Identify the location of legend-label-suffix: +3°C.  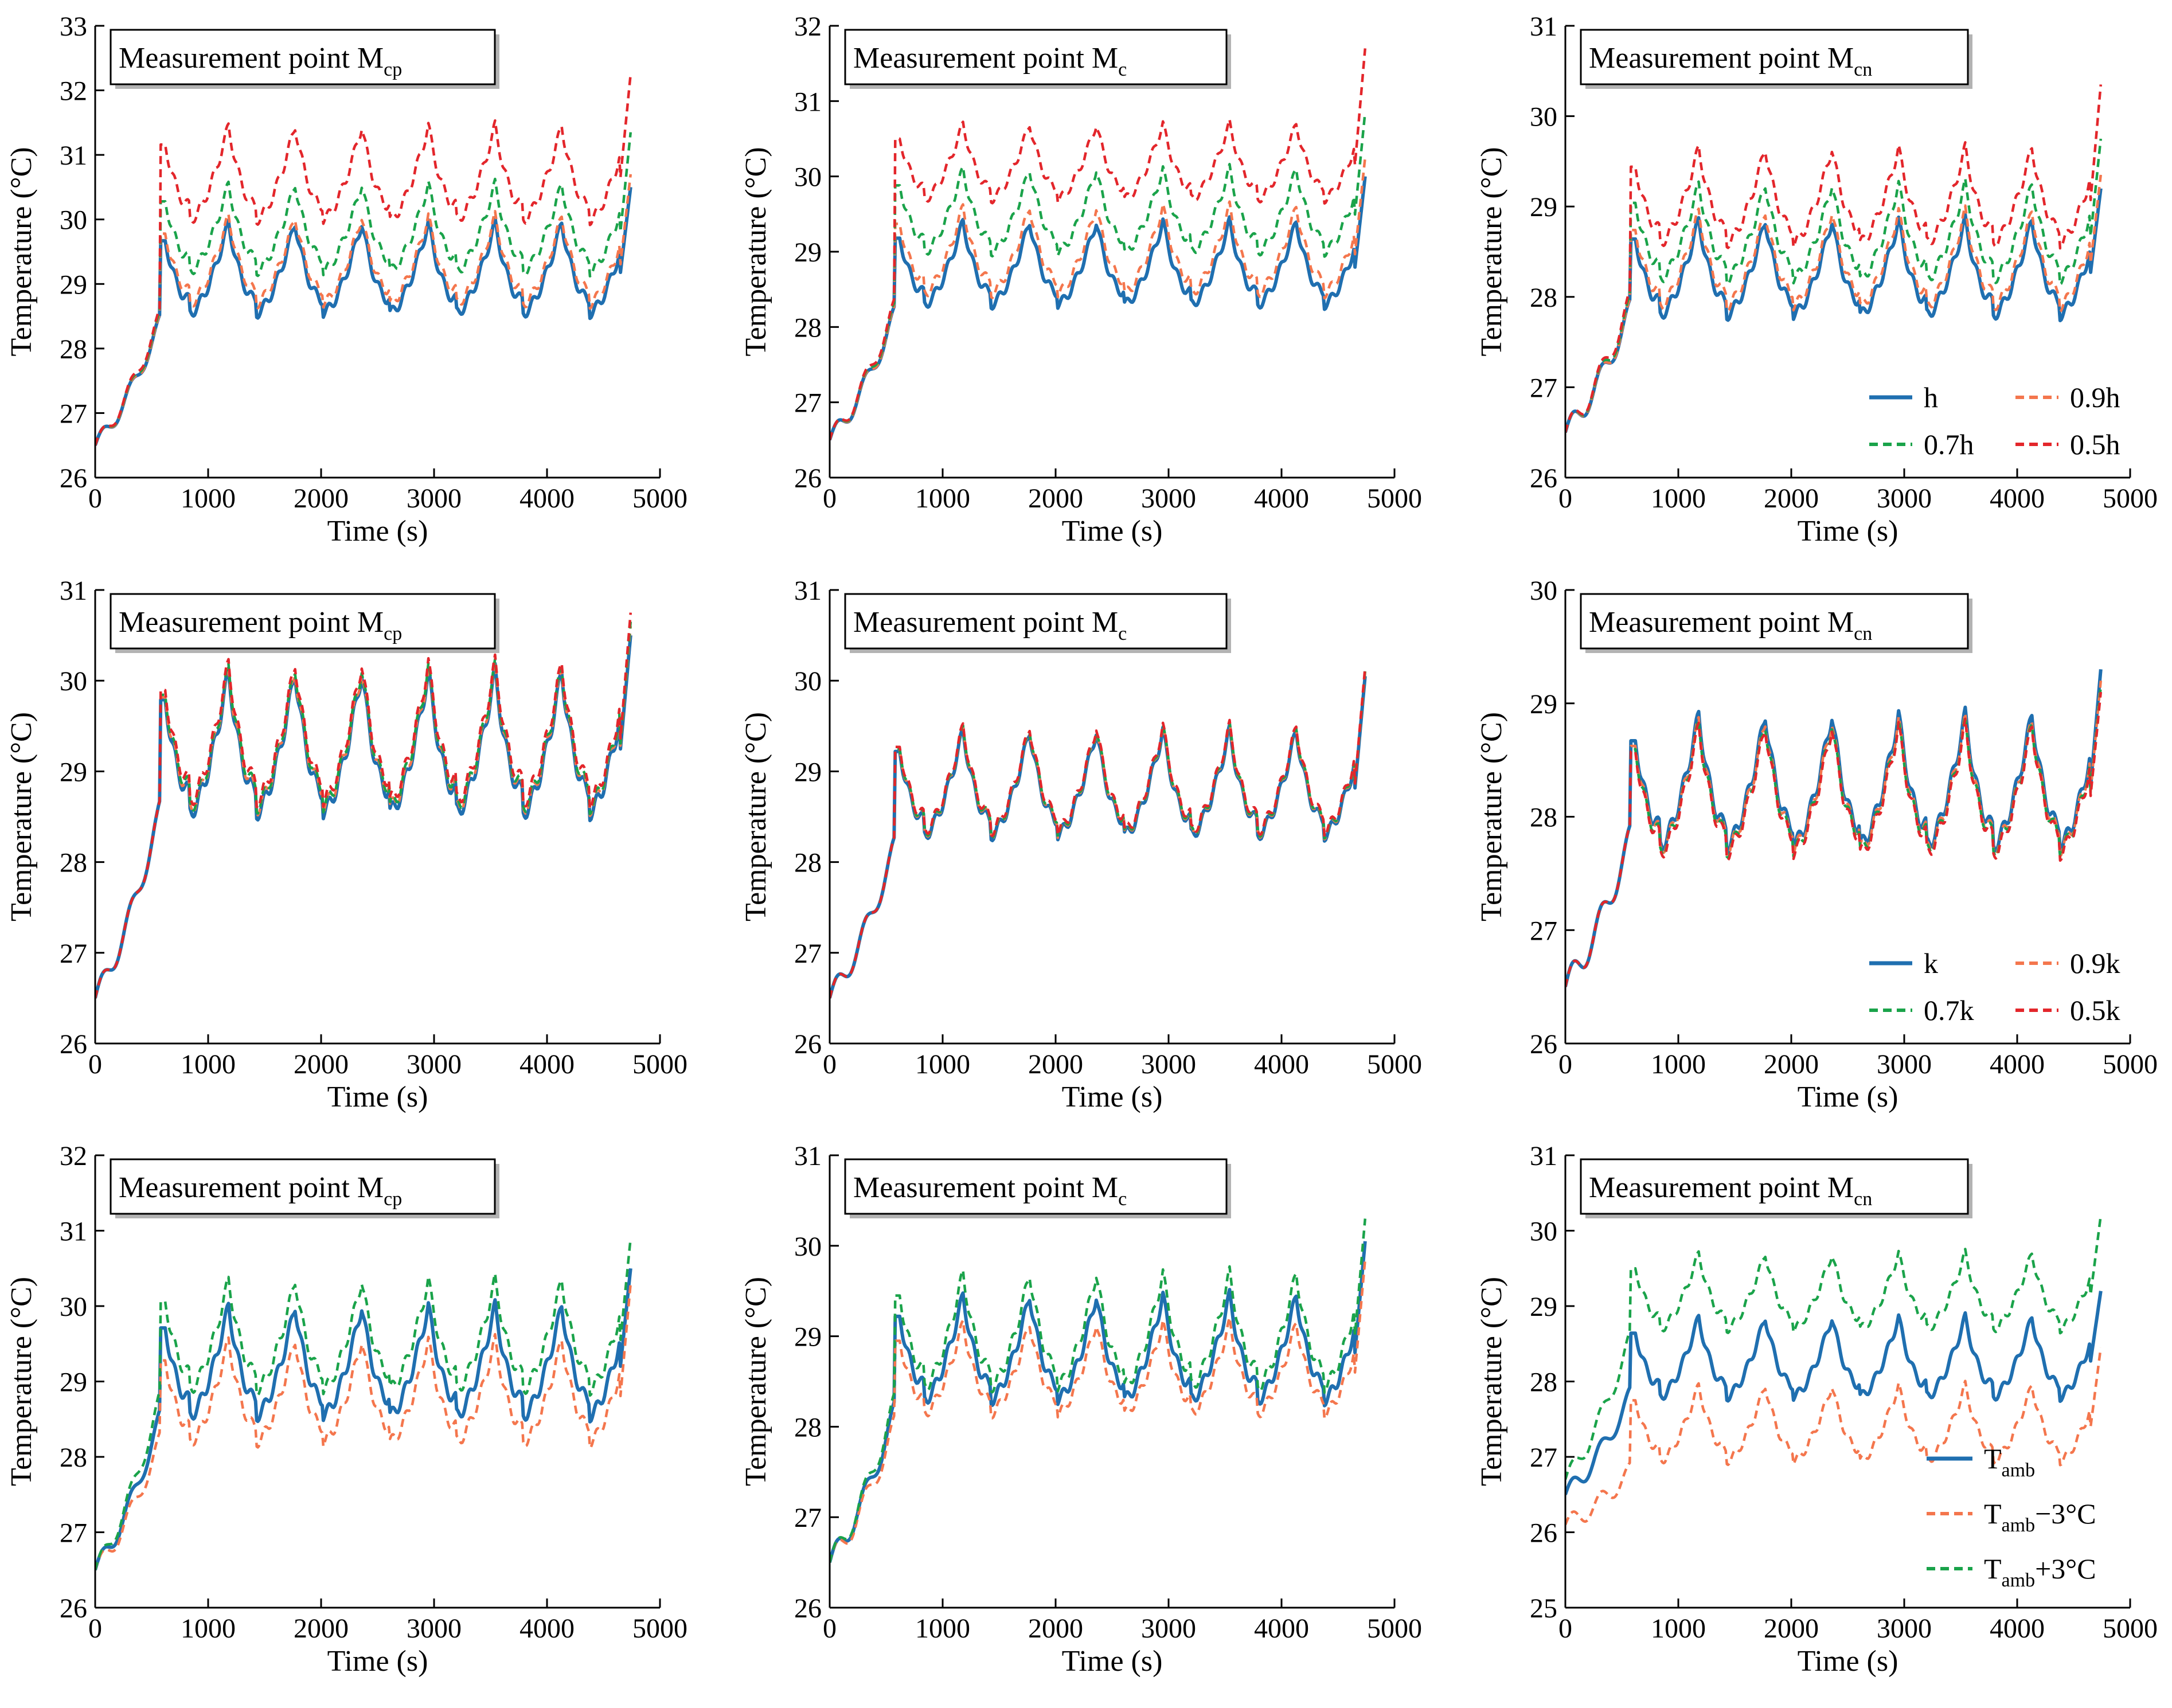
(2065, 1569).